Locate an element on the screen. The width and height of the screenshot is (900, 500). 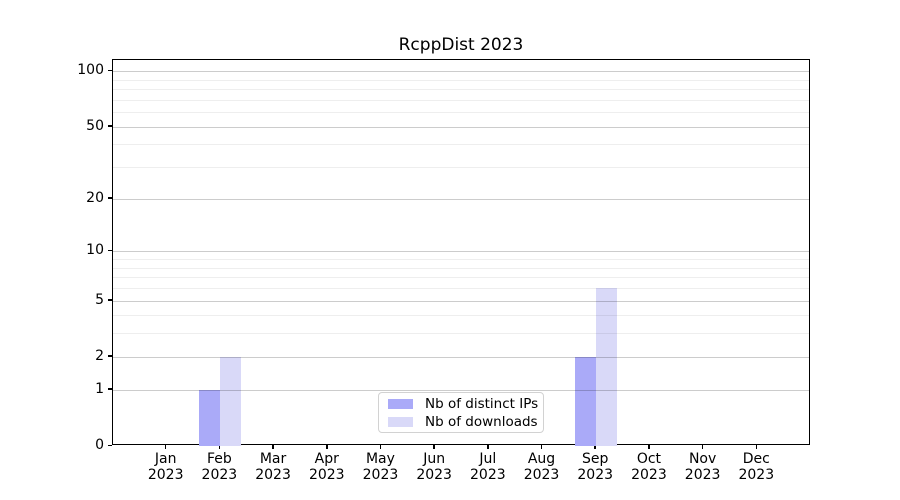
bar-sep-downloads is located at coordinates (607, 366).